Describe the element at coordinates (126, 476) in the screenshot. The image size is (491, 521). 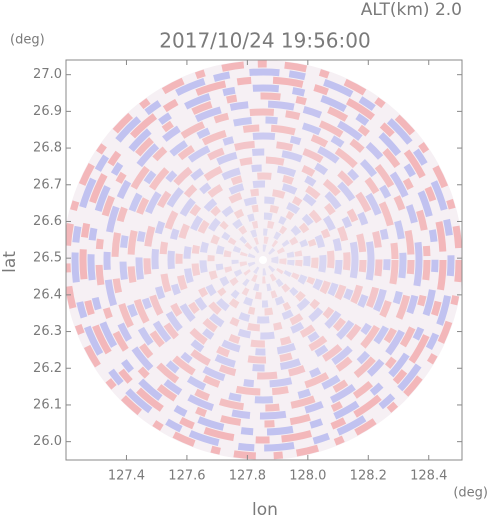
I see `x-tick-label: 127.4` at that location.